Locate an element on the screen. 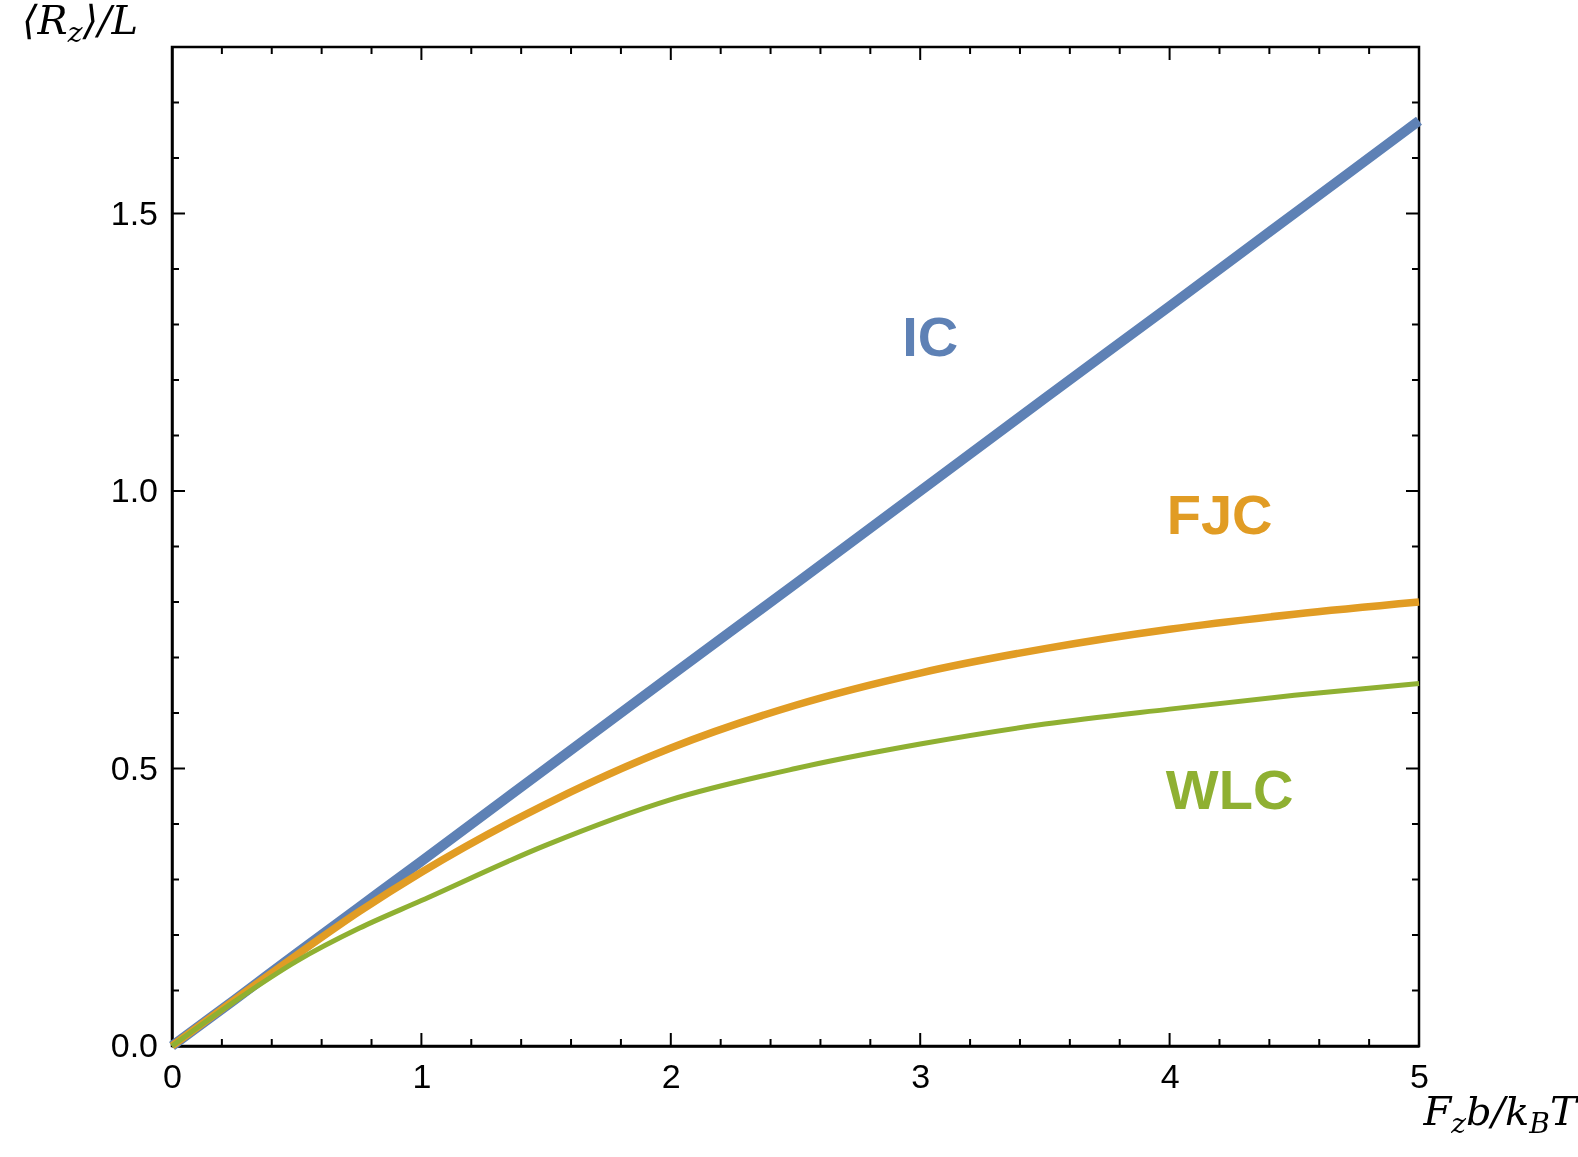 The height and width of the screenshot is (1157, 1578). y-tick-label: 1.0 is located at coordinates (134, 490).